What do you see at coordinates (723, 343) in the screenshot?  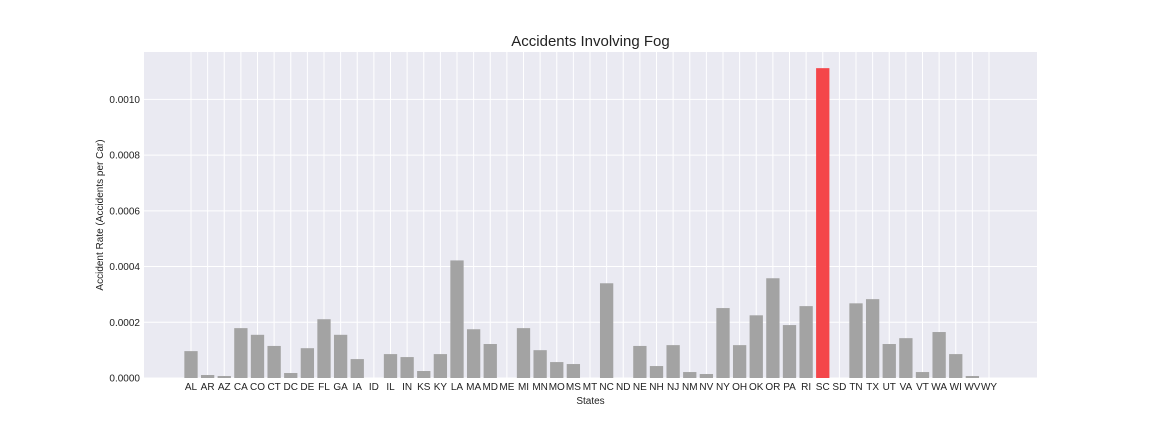 I see `bar-ny` at bounding box center [723, 343].